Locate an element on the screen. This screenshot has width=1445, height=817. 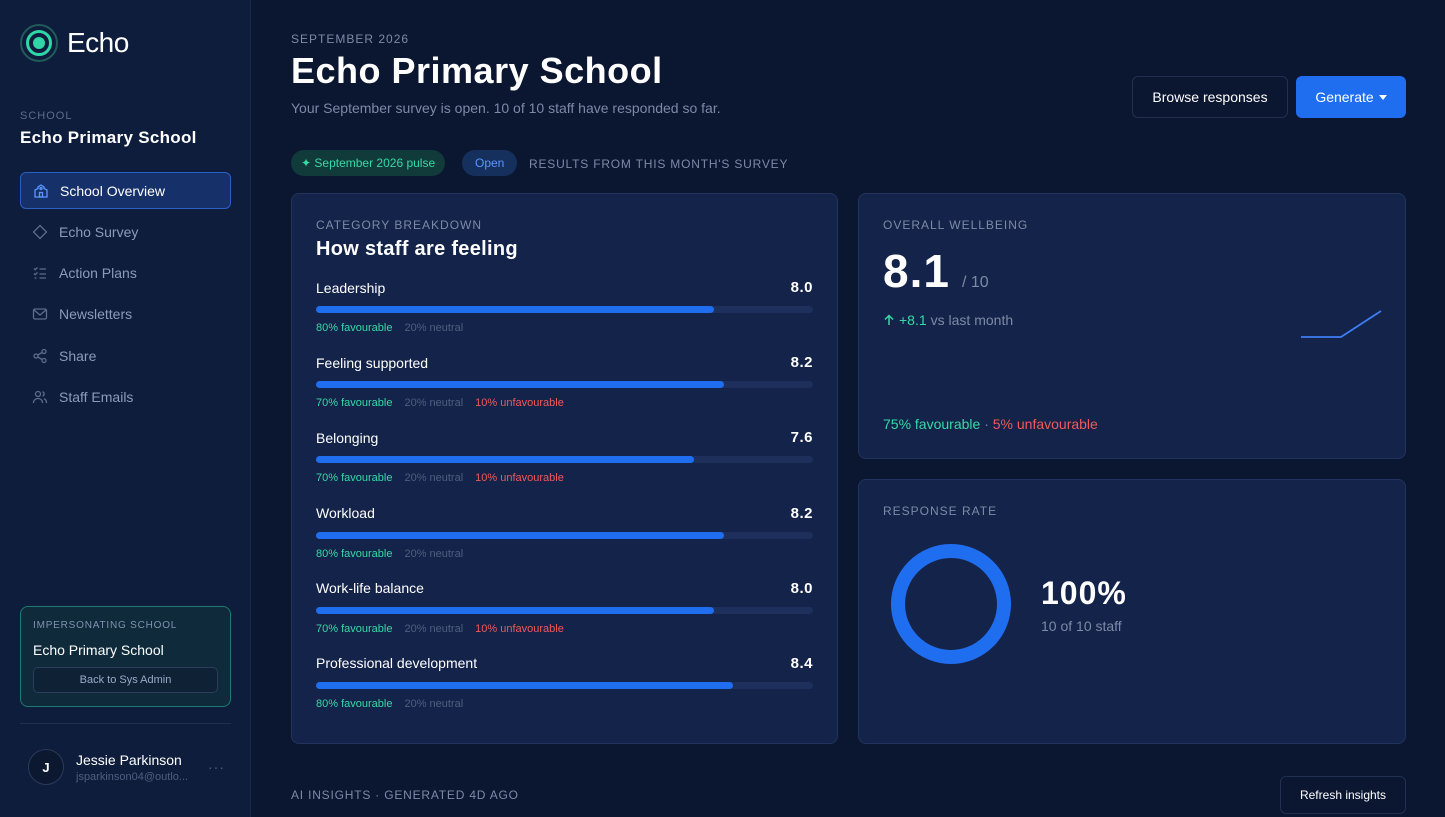
generate-button: Generate is located at coordinates (1351, 97).